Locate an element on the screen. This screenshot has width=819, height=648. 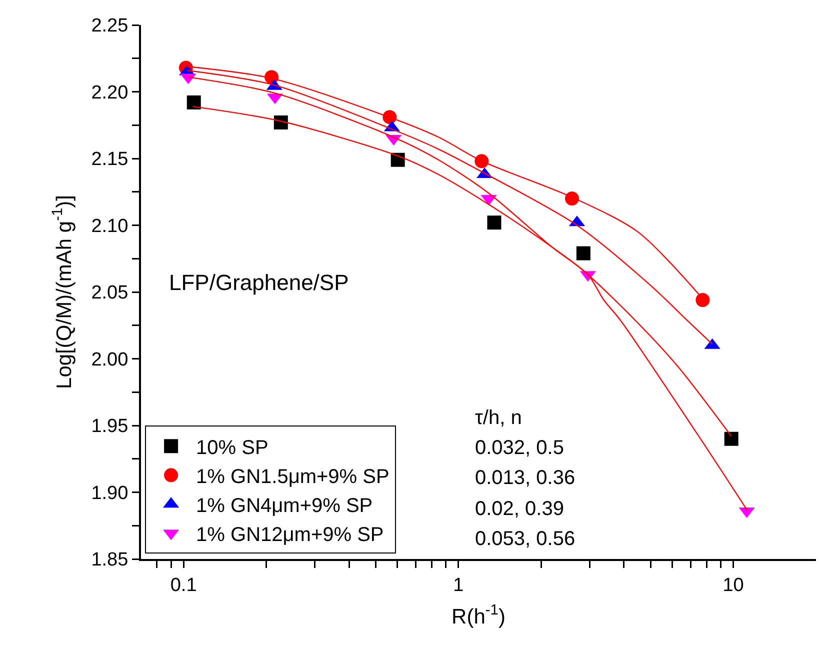
legend-label: 10% SP is located at coordinates (232, 447).